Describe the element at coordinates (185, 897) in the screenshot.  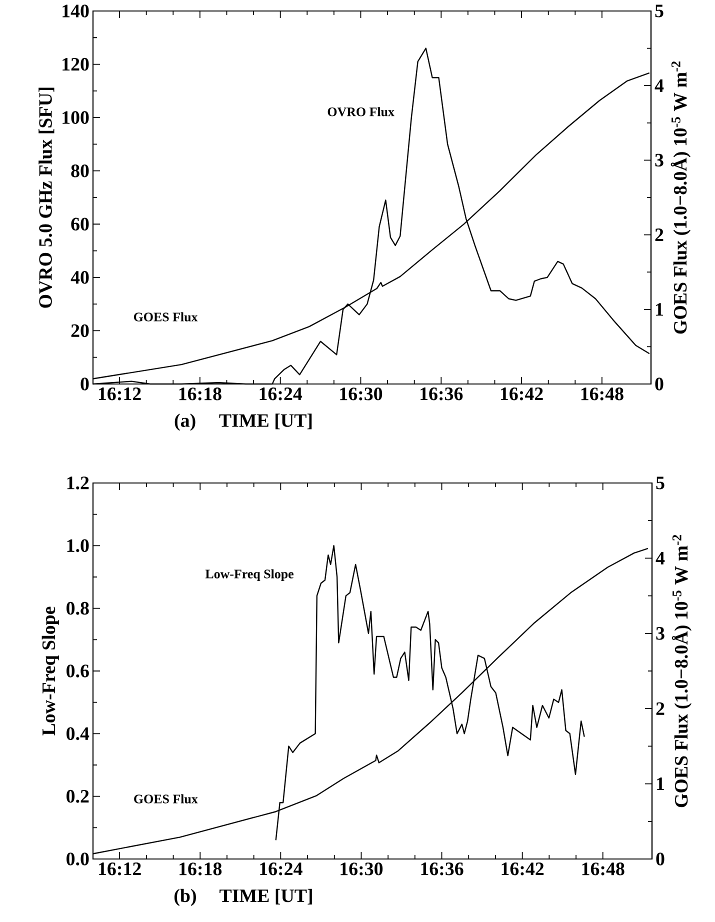
I see `text: (b)` at that location.